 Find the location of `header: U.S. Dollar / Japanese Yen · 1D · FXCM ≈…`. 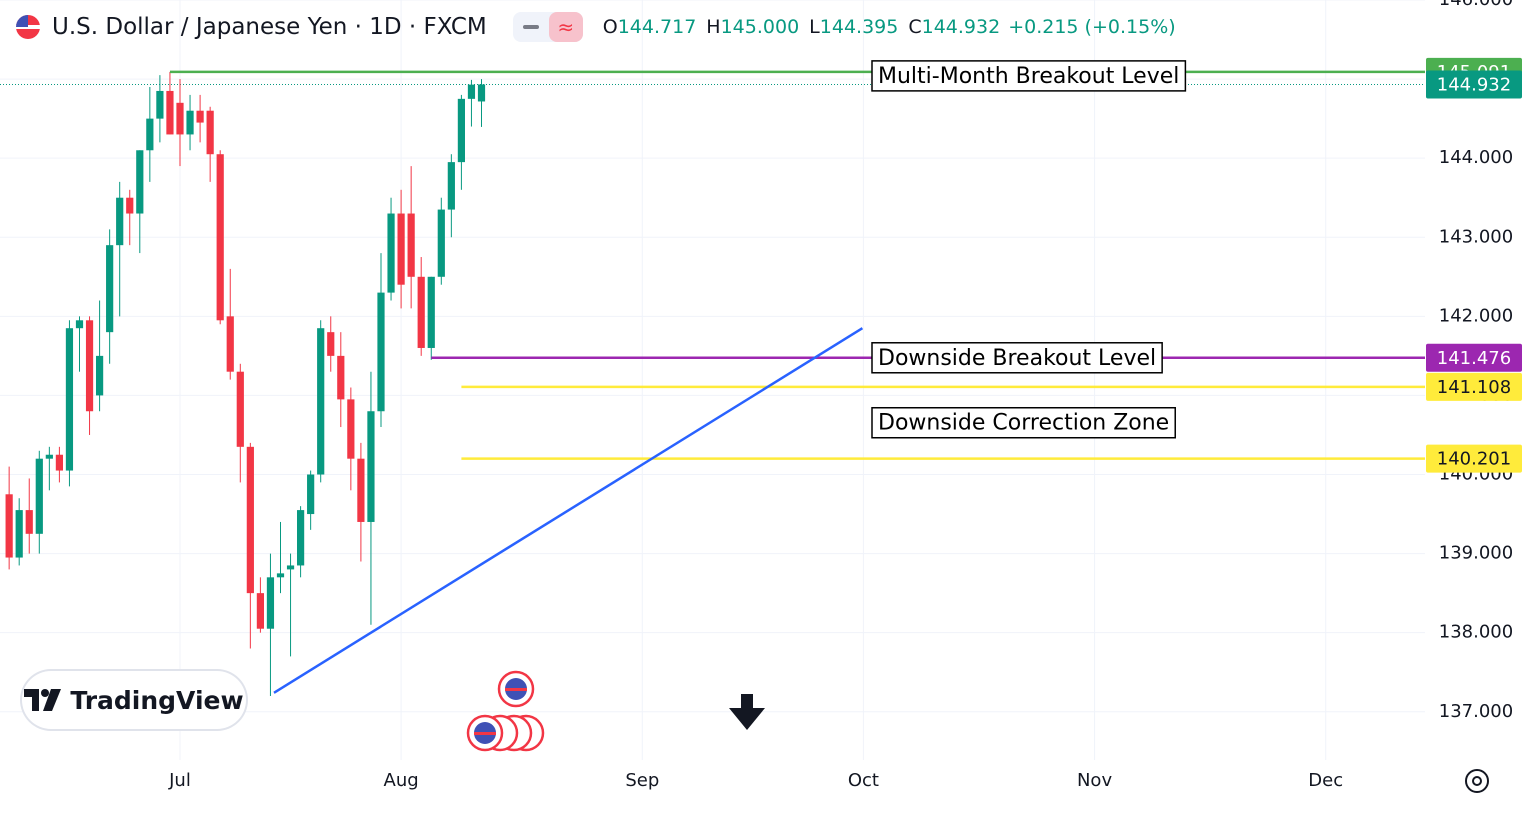

header: U.S. Dollar / Japanese Yen · 1D · FXCM ≈… is located at coordinates (595, 27).